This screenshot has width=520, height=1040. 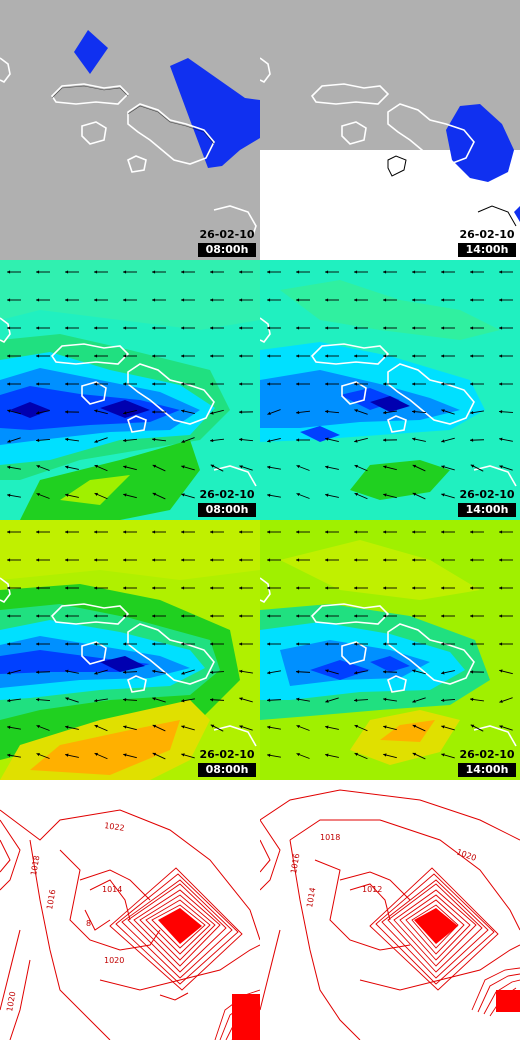 What do you see at coordinates (35, 866) in the screenshot?
I see `isobar-label: 1018` at bounding box center [35, 866].